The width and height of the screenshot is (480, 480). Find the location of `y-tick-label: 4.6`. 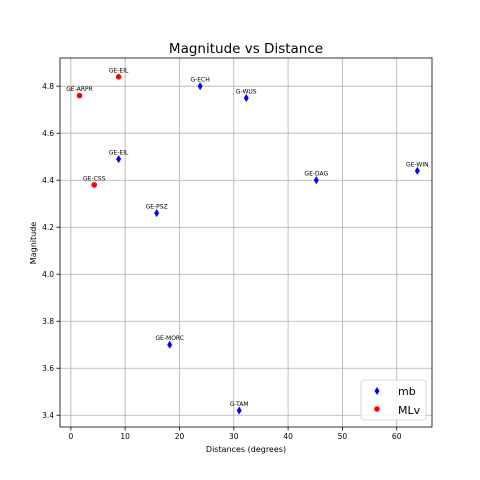

y-tick-label: 4.6 is located at coordinates (48, 133).